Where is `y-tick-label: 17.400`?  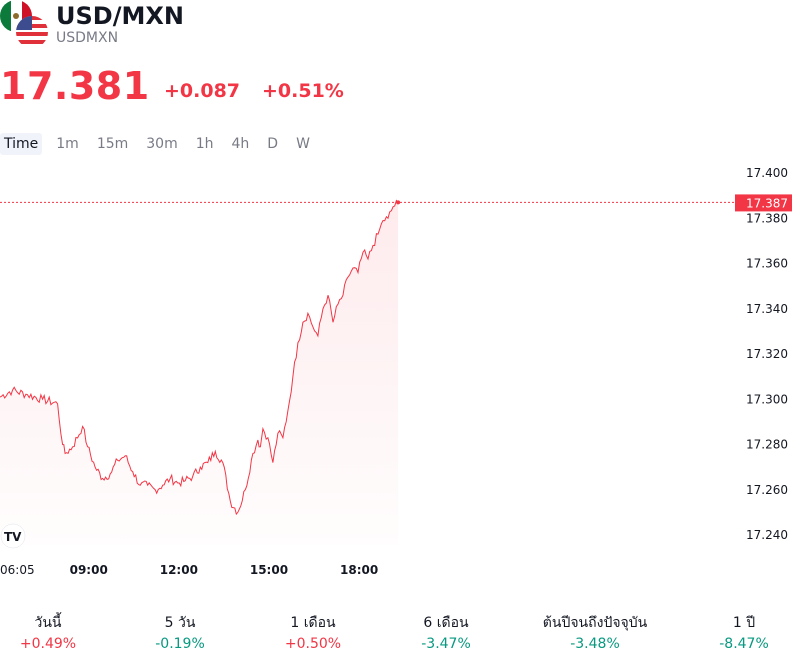 y-tick-label: 17.400 is located at coordinates (767, 173).